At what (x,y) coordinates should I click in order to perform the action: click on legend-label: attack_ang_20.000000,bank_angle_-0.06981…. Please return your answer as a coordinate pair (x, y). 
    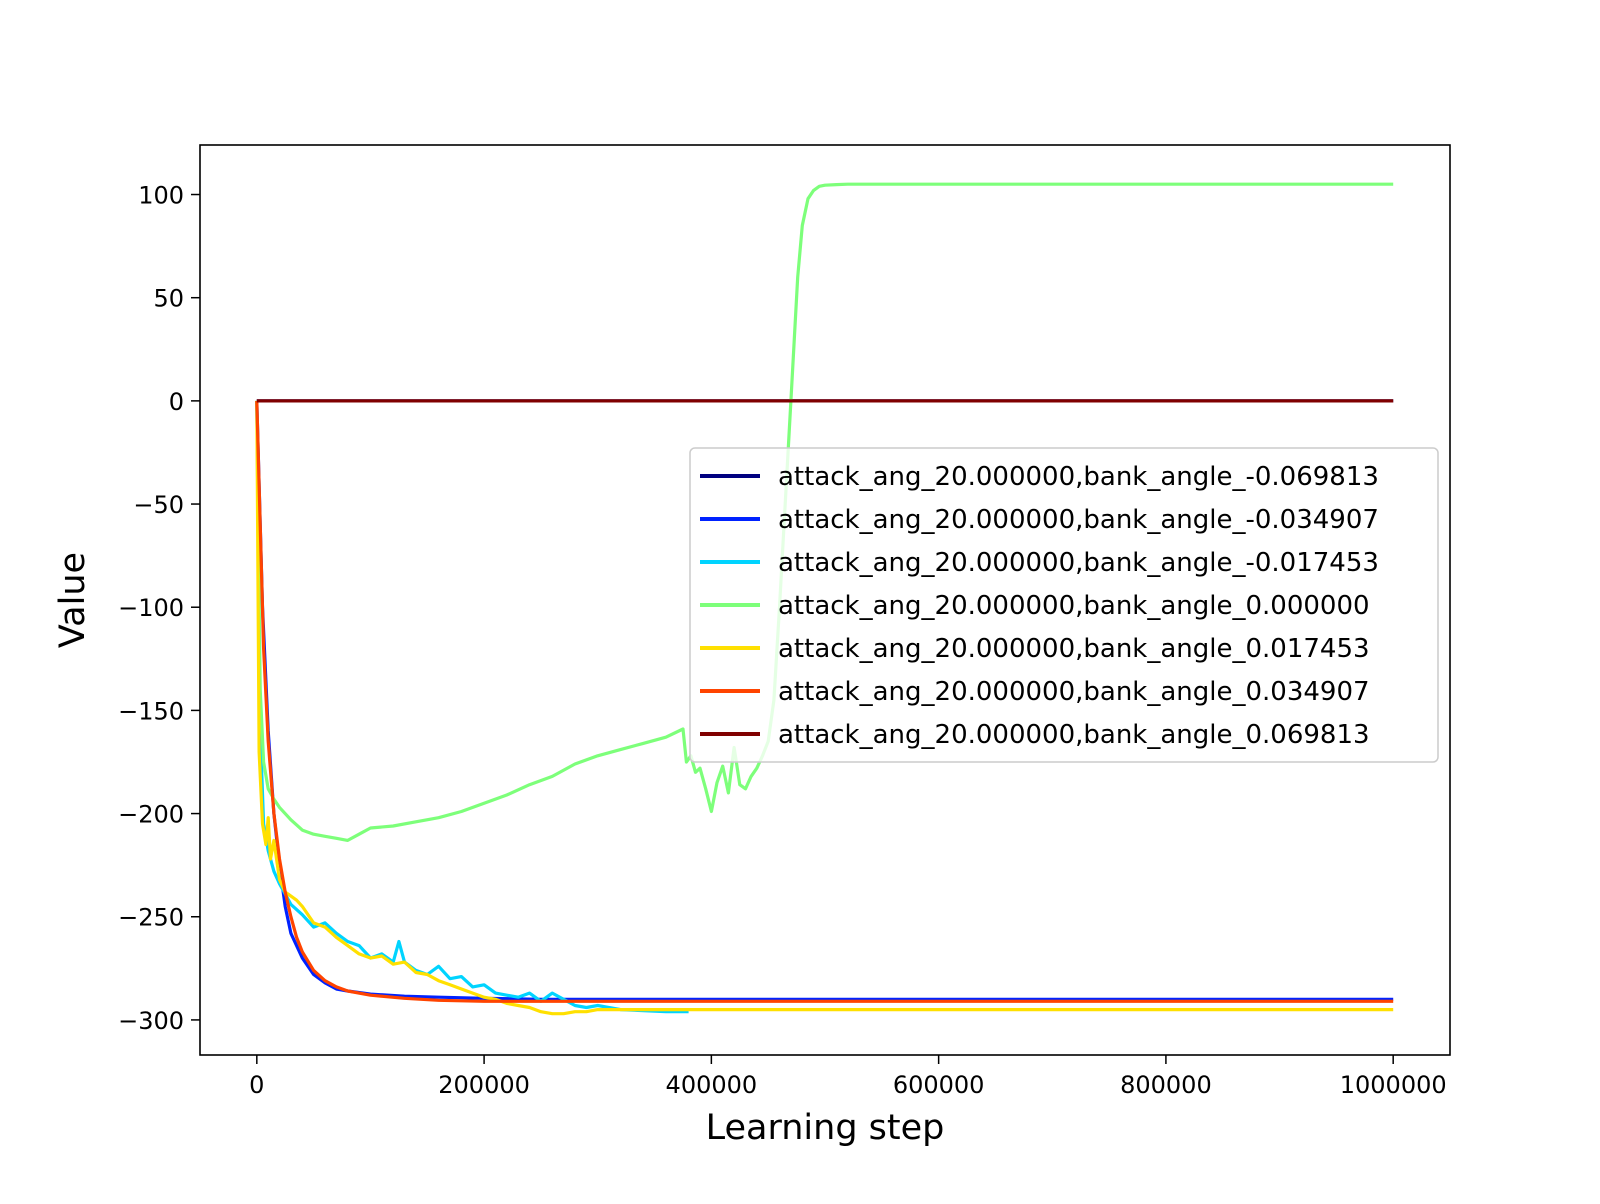
    Looking at the image, I should click on (1078, 477).